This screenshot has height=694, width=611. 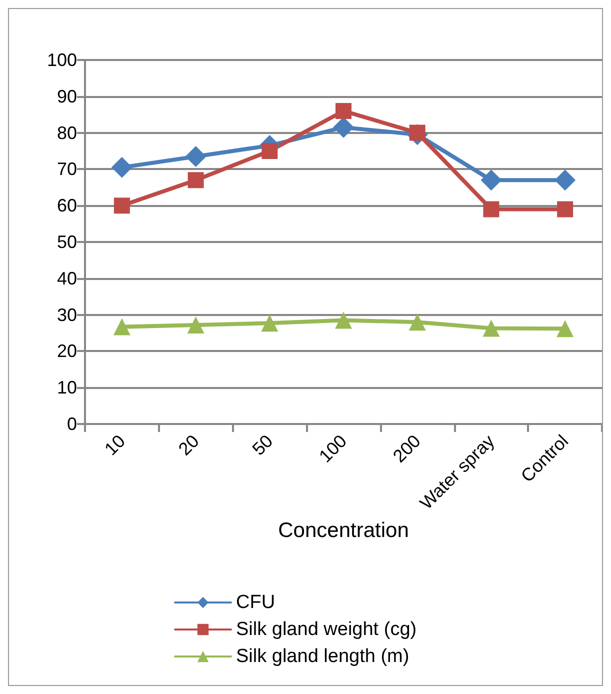 What do you see at coordinates (66, 242) in the screenshot?
I see `y-tick-label: 50` at bounding box center [66, 242].